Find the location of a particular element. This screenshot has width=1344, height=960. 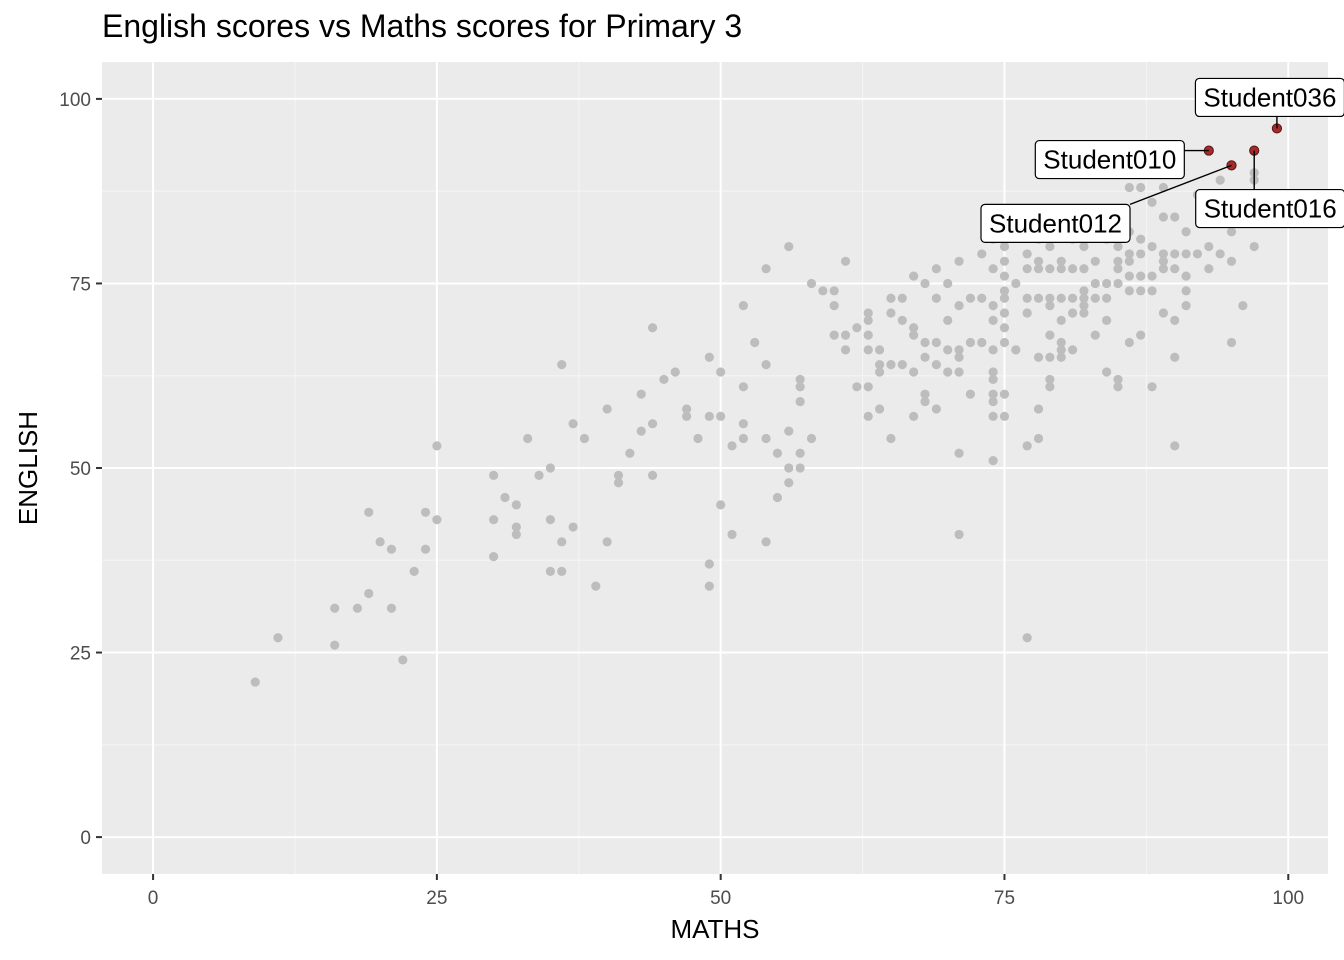

x-axis-title: MATHS is located at coordinates (714, 929).